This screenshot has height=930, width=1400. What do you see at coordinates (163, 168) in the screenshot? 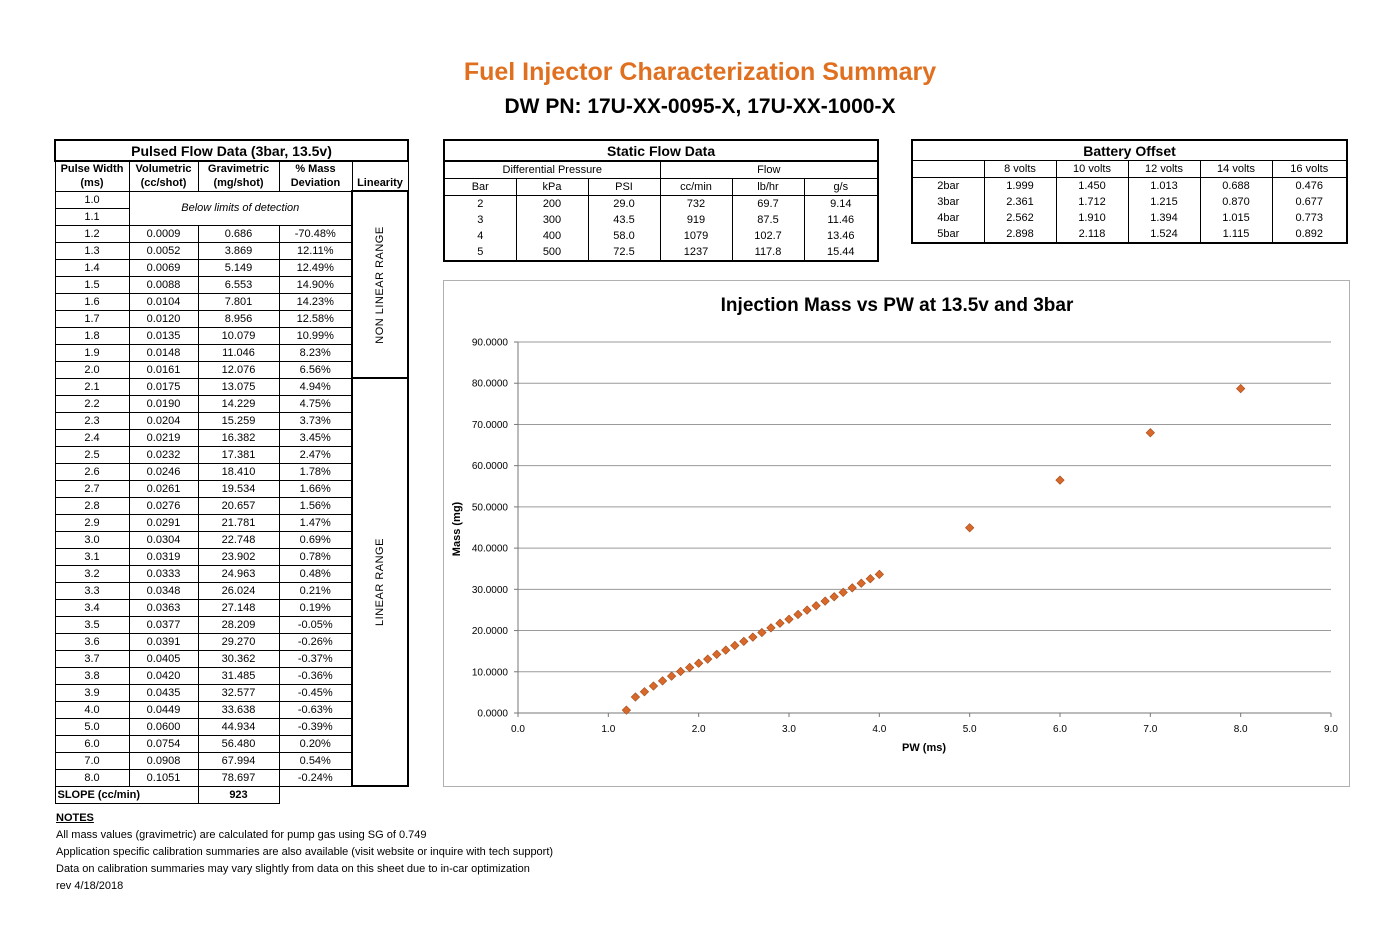
I see `col-header: Volumetric` at bounding box center [163, 168].